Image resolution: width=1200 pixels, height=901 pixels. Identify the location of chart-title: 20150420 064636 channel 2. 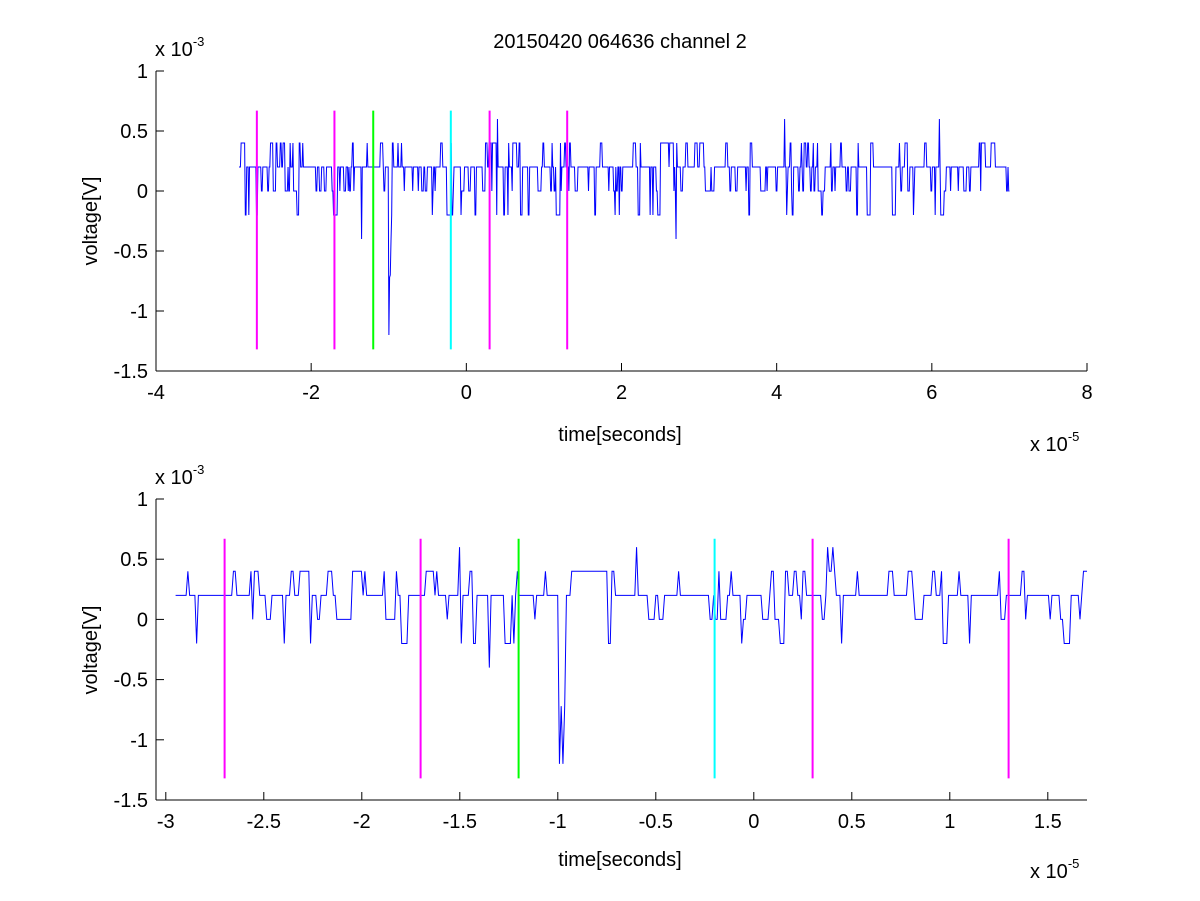
(620, 42).